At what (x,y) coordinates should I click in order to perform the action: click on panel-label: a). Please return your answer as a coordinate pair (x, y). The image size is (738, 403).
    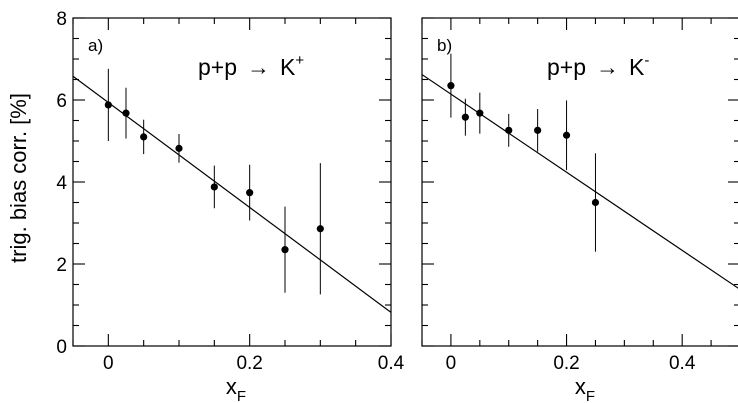
    Looking at the image, I should click on (95, 45).